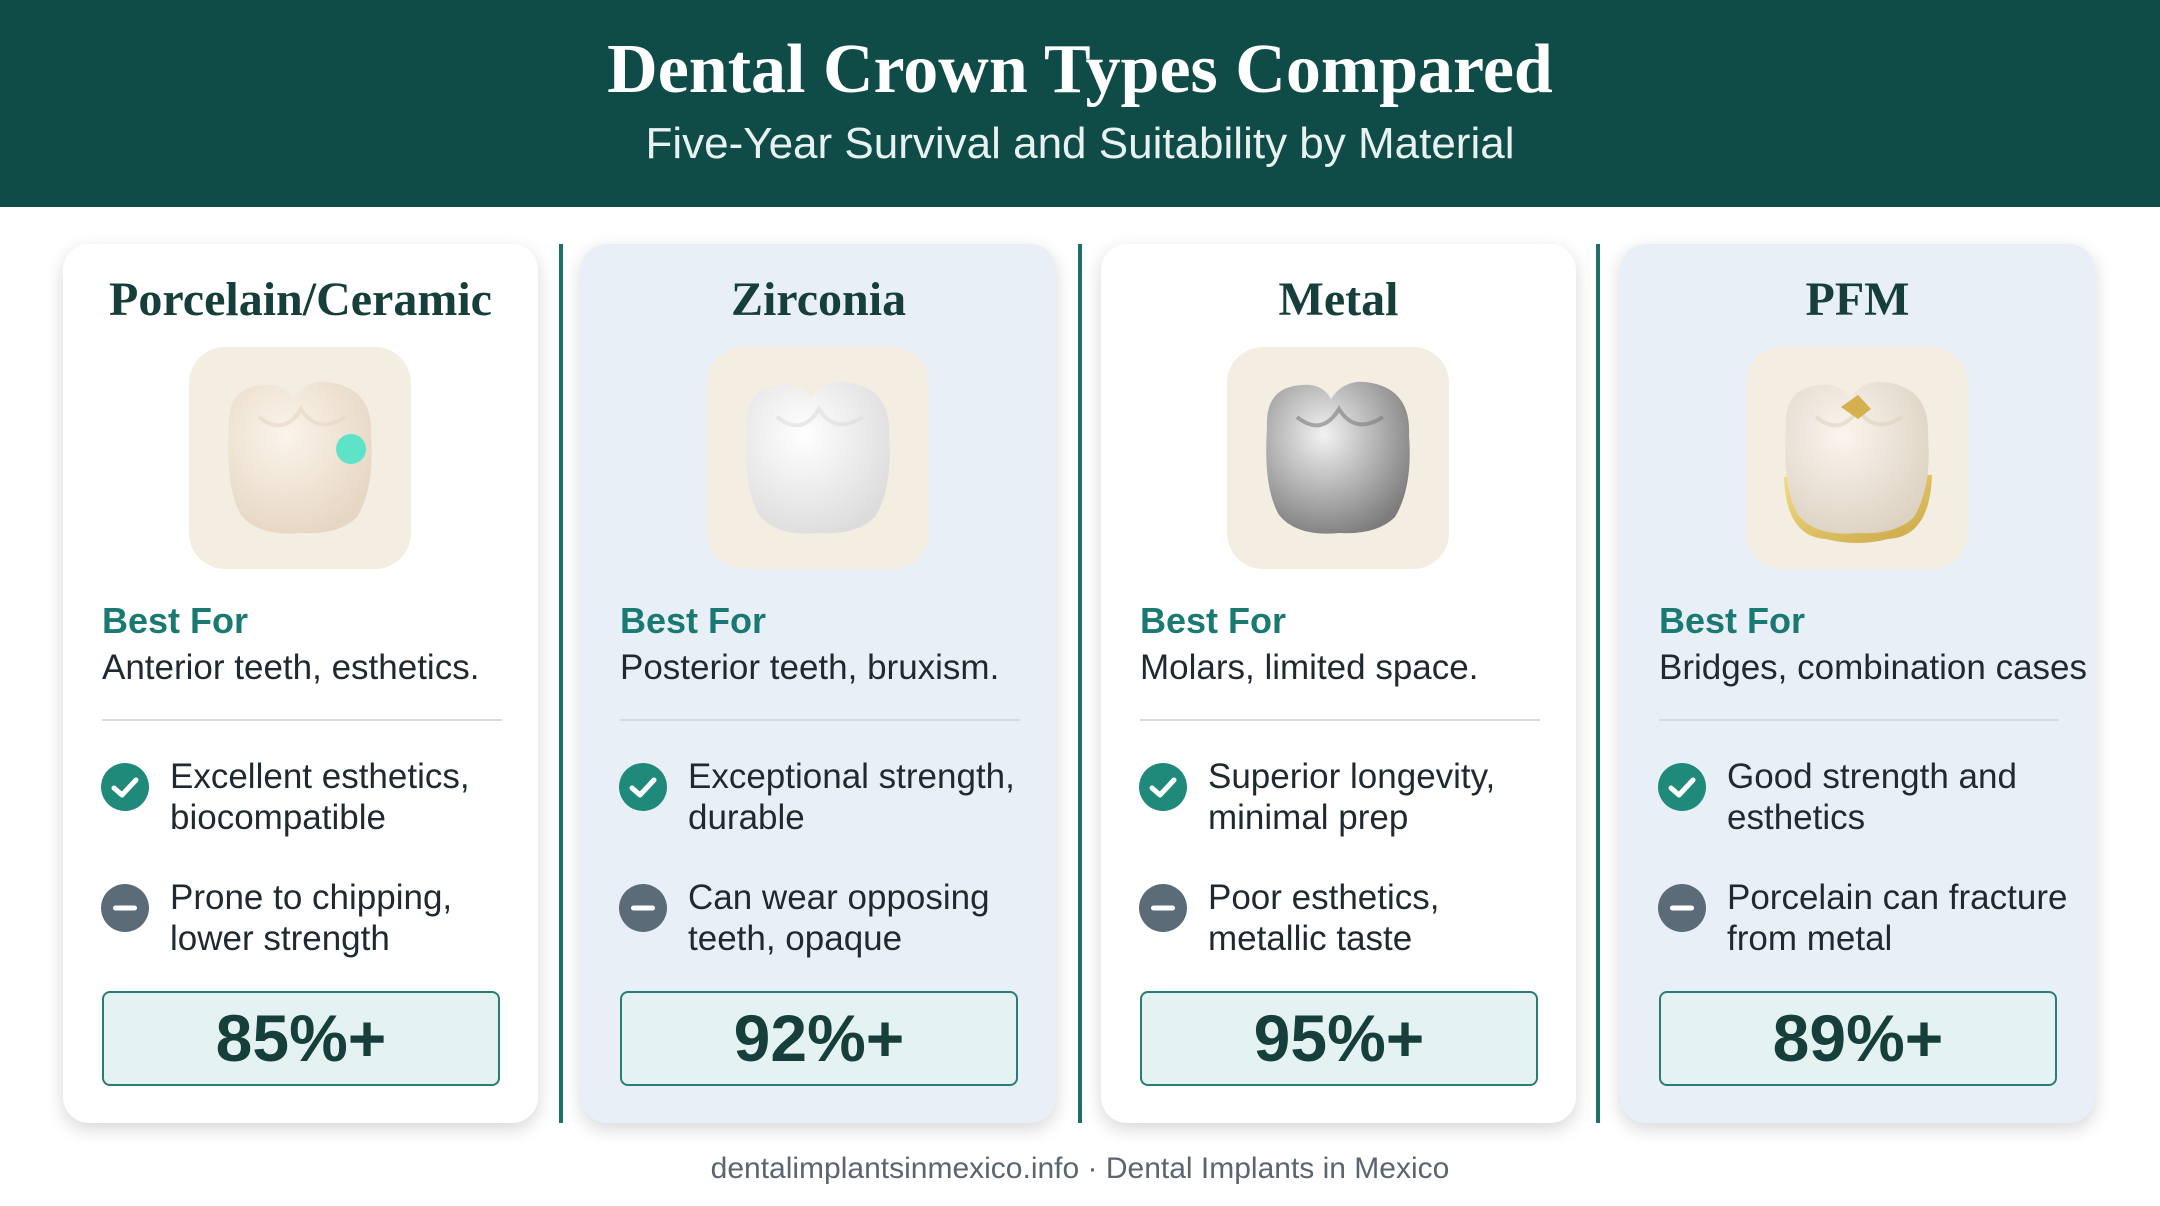 This screenshot has width=2160, height=1206. Describe the element at coordinates (300, 299) in the screenshot. I see `card-title: Porcelain/Ceramic` at that location.